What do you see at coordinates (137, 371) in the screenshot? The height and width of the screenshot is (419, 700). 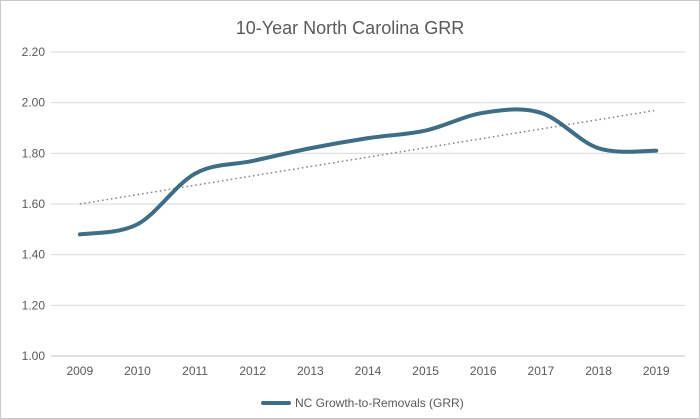 I see `x-tick-label: 2010` at bounding box center [137, 371].